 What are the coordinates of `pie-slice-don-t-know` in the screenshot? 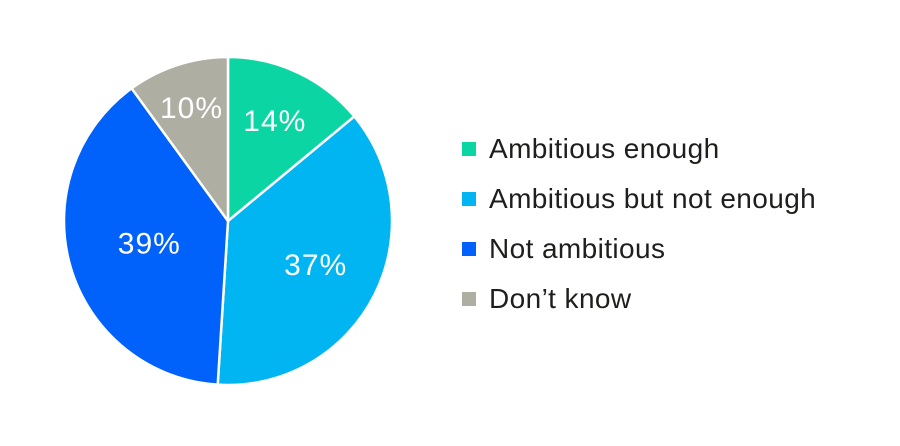 It's located at (180, 139).